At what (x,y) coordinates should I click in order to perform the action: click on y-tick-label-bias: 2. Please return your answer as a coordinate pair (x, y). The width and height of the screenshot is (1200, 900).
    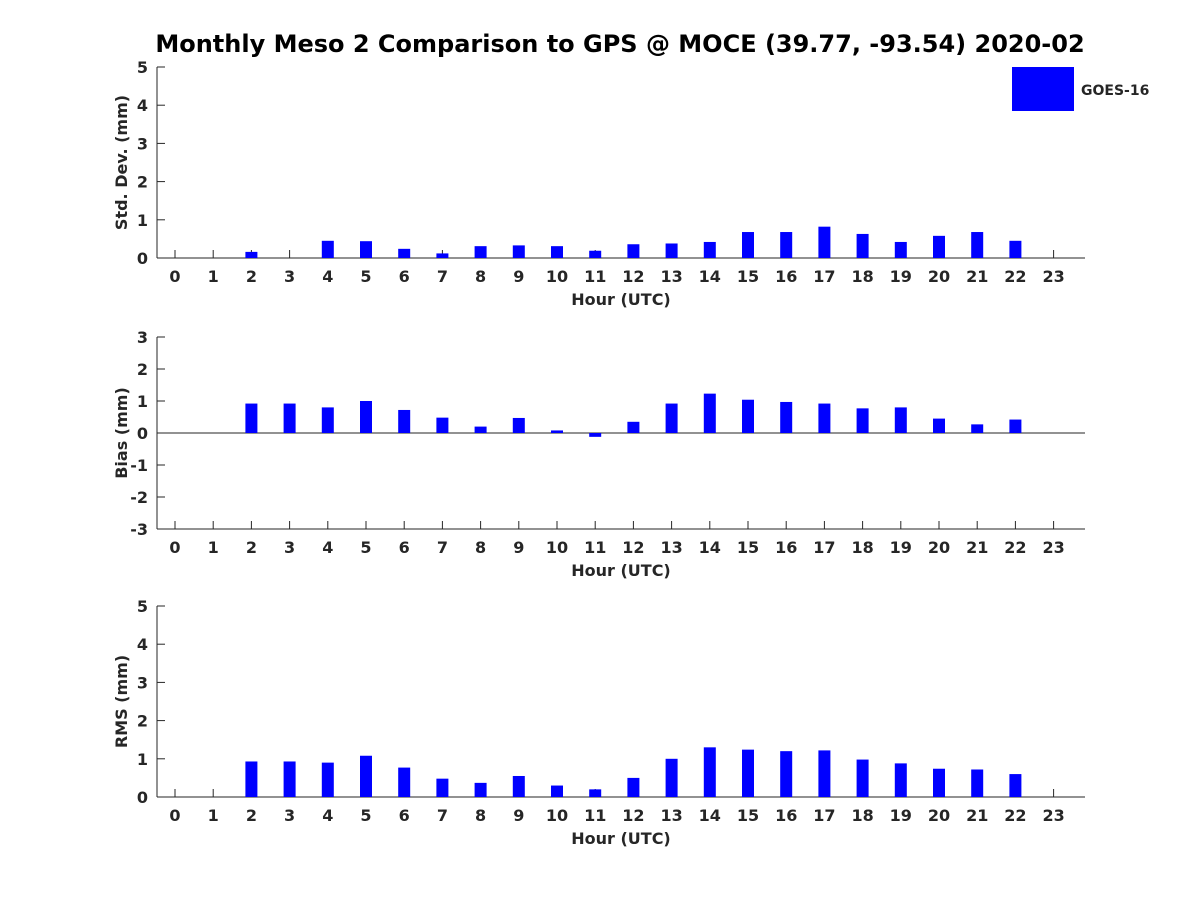
    Looking at the image, I should click on (142, 369).